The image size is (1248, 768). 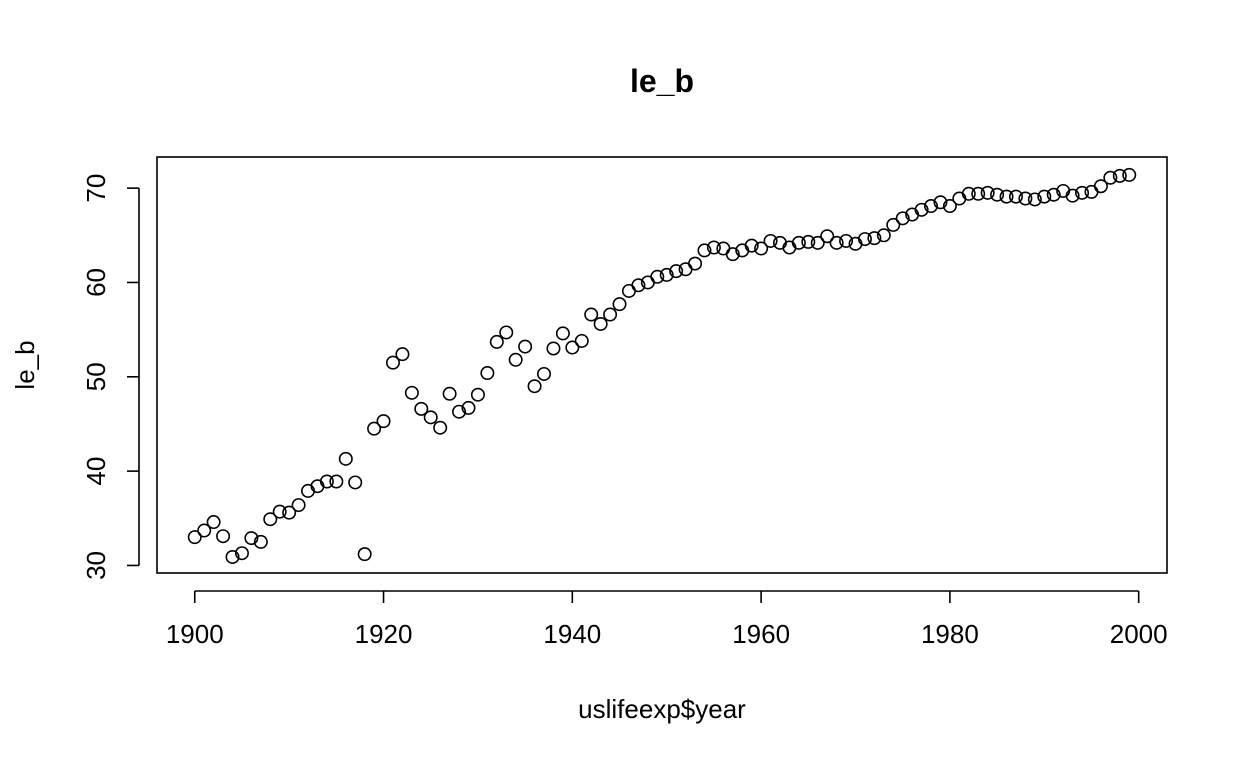 I want to click on x-tick-label: 1920, so click(x=384, y=634).